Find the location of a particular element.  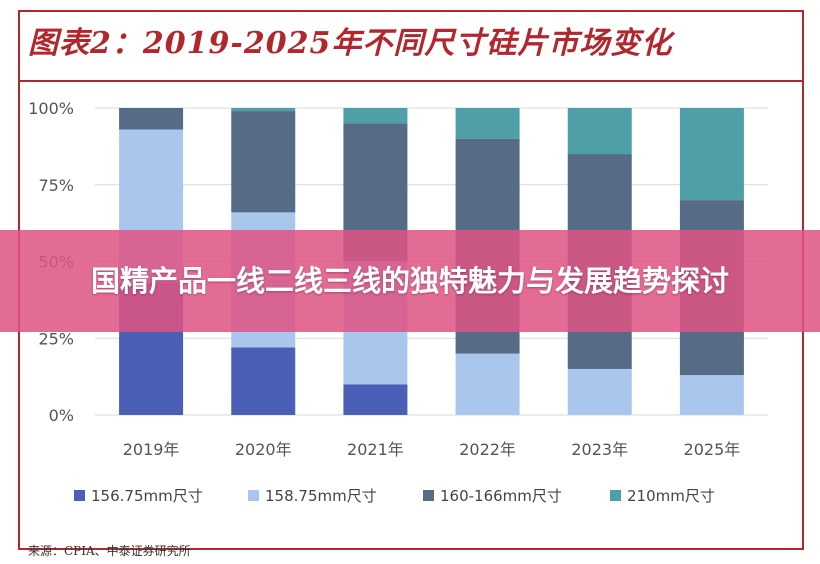

title-divider is located at coordinates (411, 81).